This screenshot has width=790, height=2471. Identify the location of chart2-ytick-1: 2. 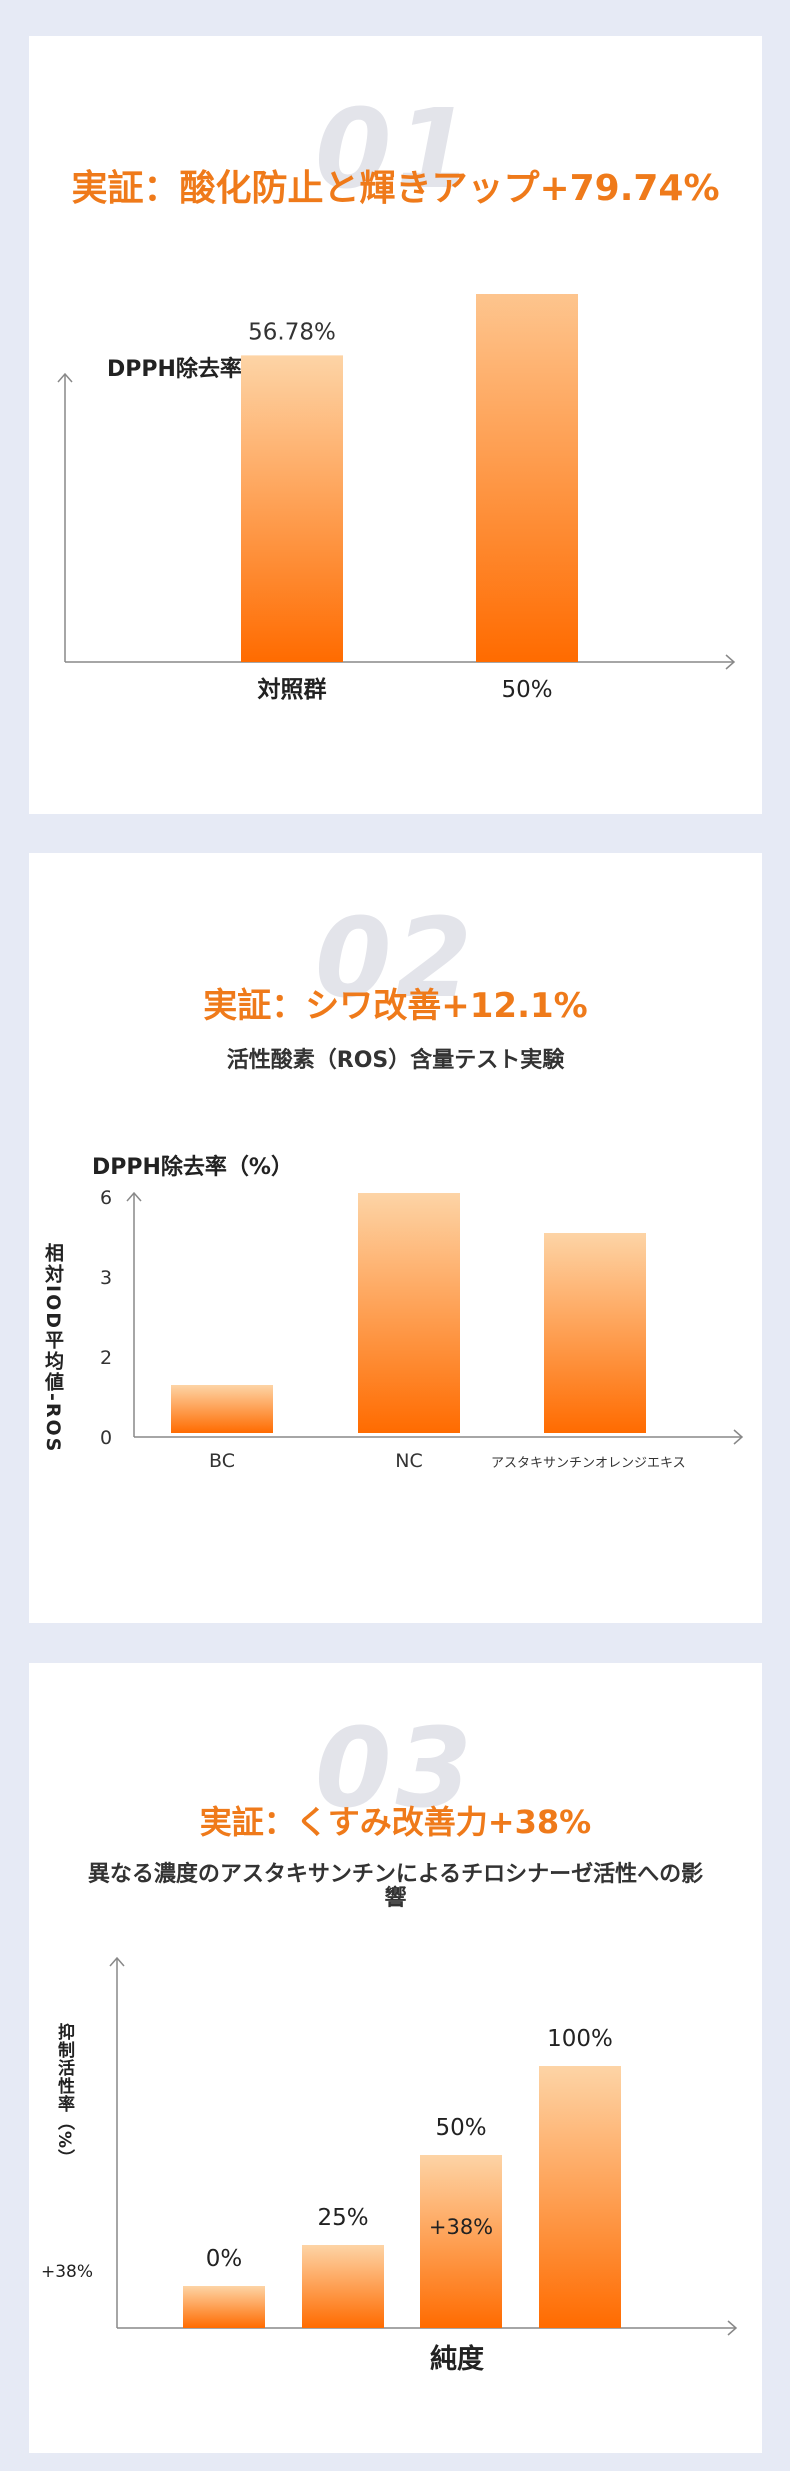
(106, 1358).